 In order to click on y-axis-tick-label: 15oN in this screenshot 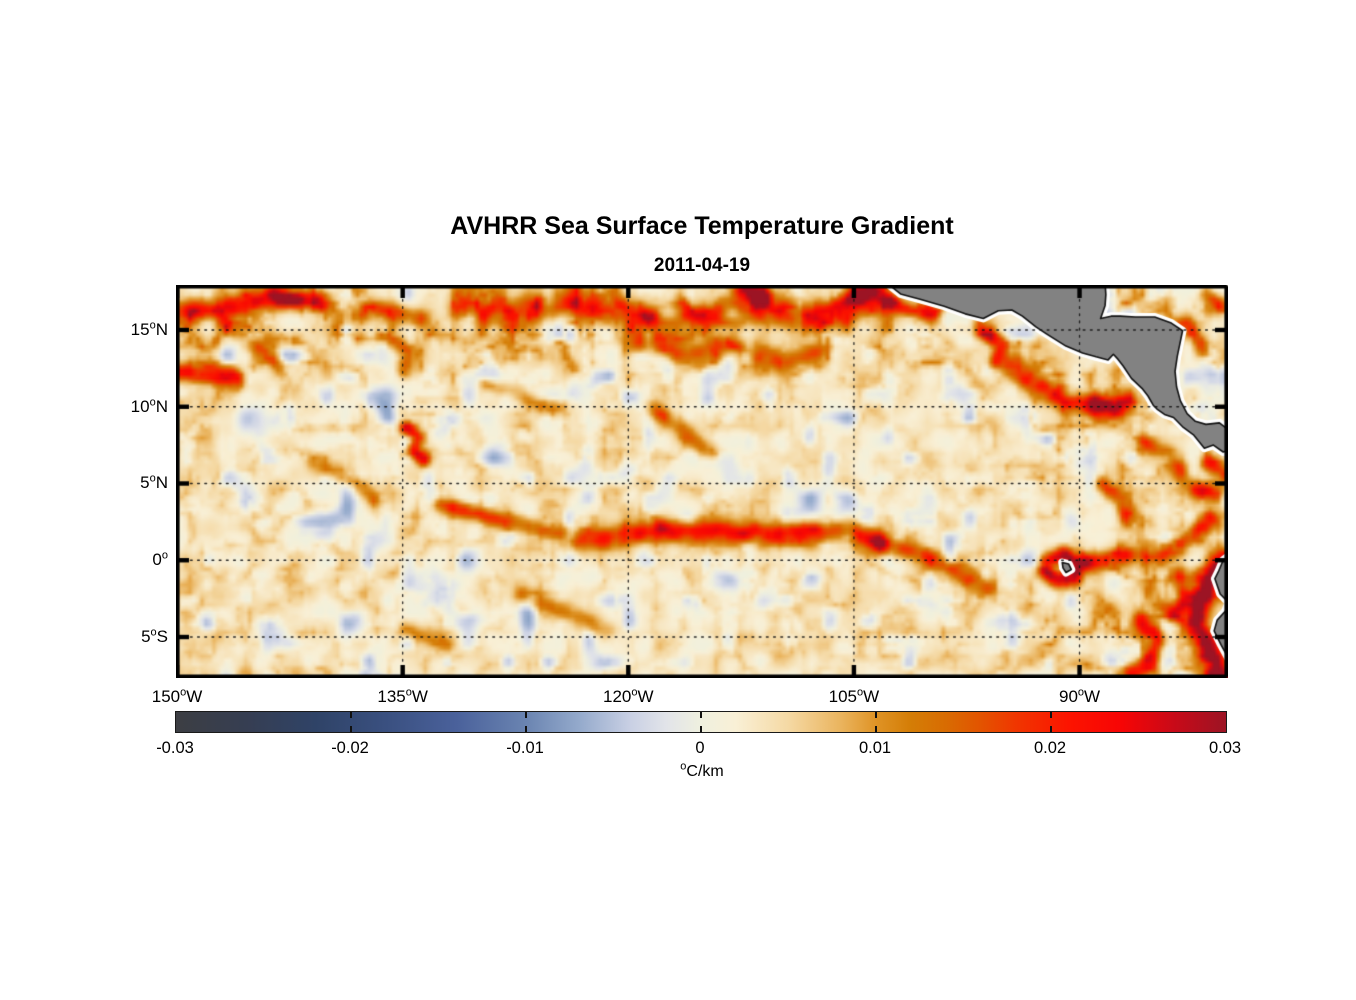, I will do `click(149, 329)`.